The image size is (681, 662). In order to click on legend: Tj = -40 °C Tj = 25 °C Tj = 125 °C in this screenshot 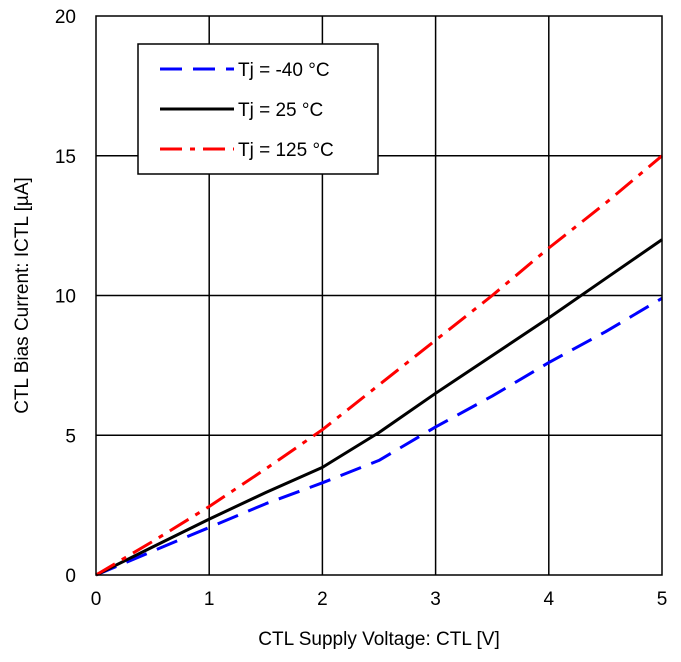, I will do `click(258, 109)`.